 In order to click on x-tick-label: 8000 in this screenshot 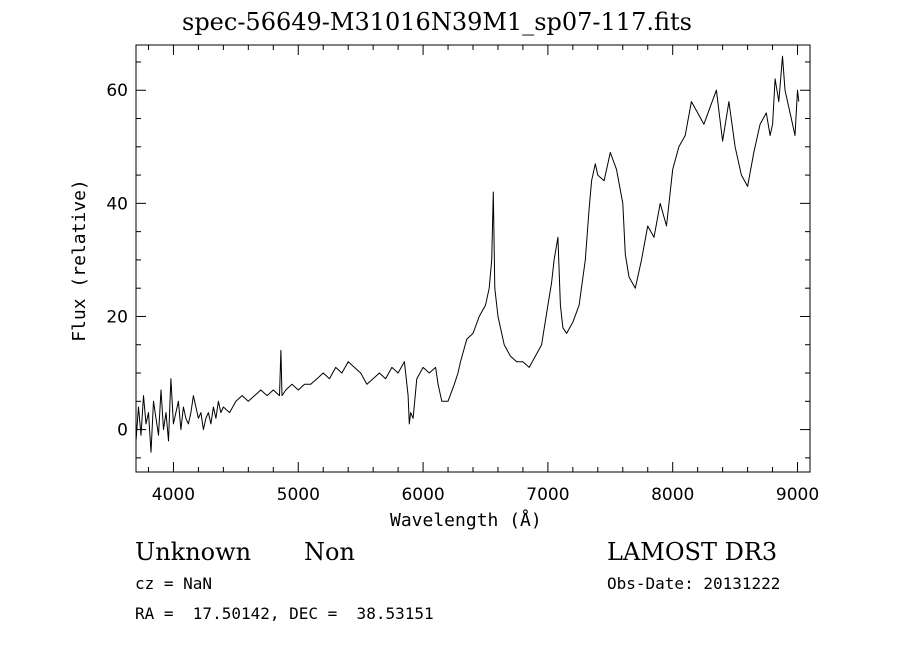, I will do `click(672, 495)`.